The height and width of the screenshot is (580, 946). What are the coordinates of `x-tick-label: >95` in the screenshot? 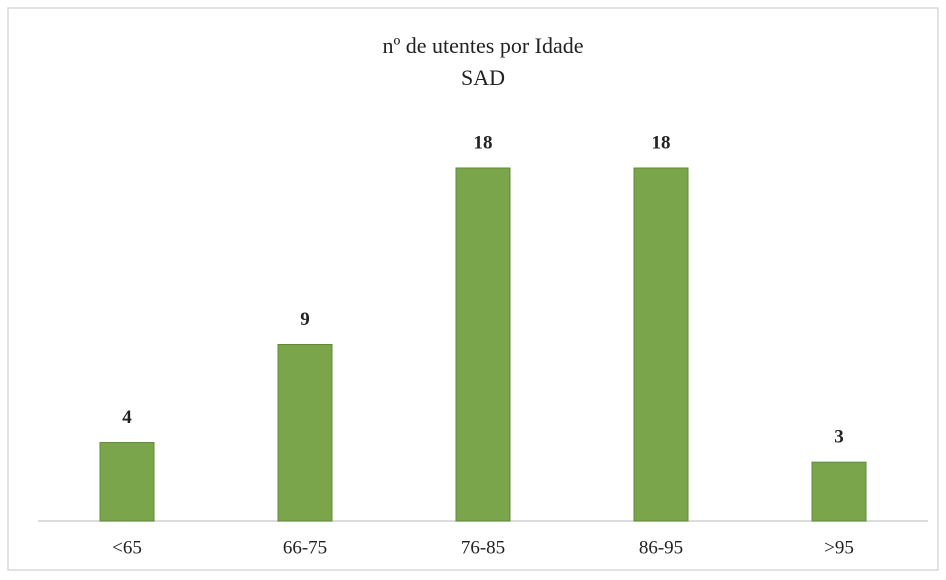 It's located at (839, 547).